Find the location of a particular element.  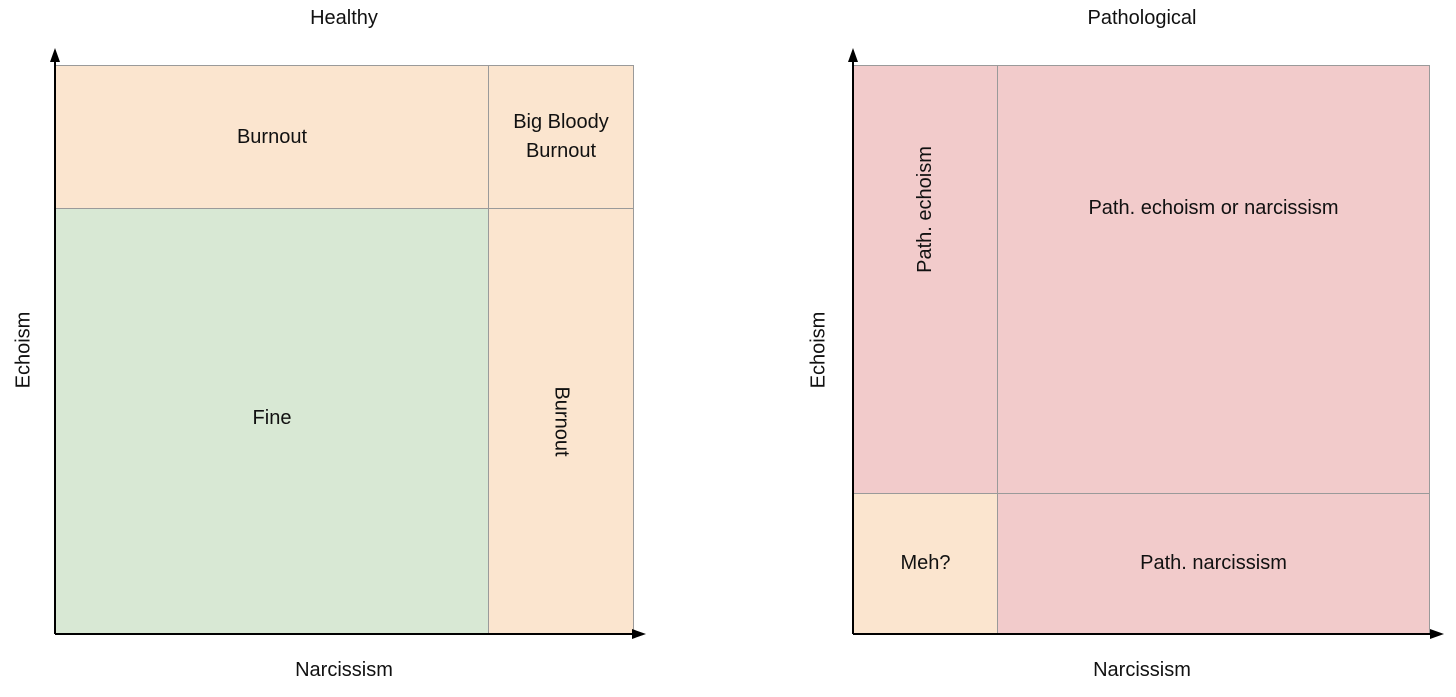

cell-burnout-right: Burnout is located at coordinates (561, 421).